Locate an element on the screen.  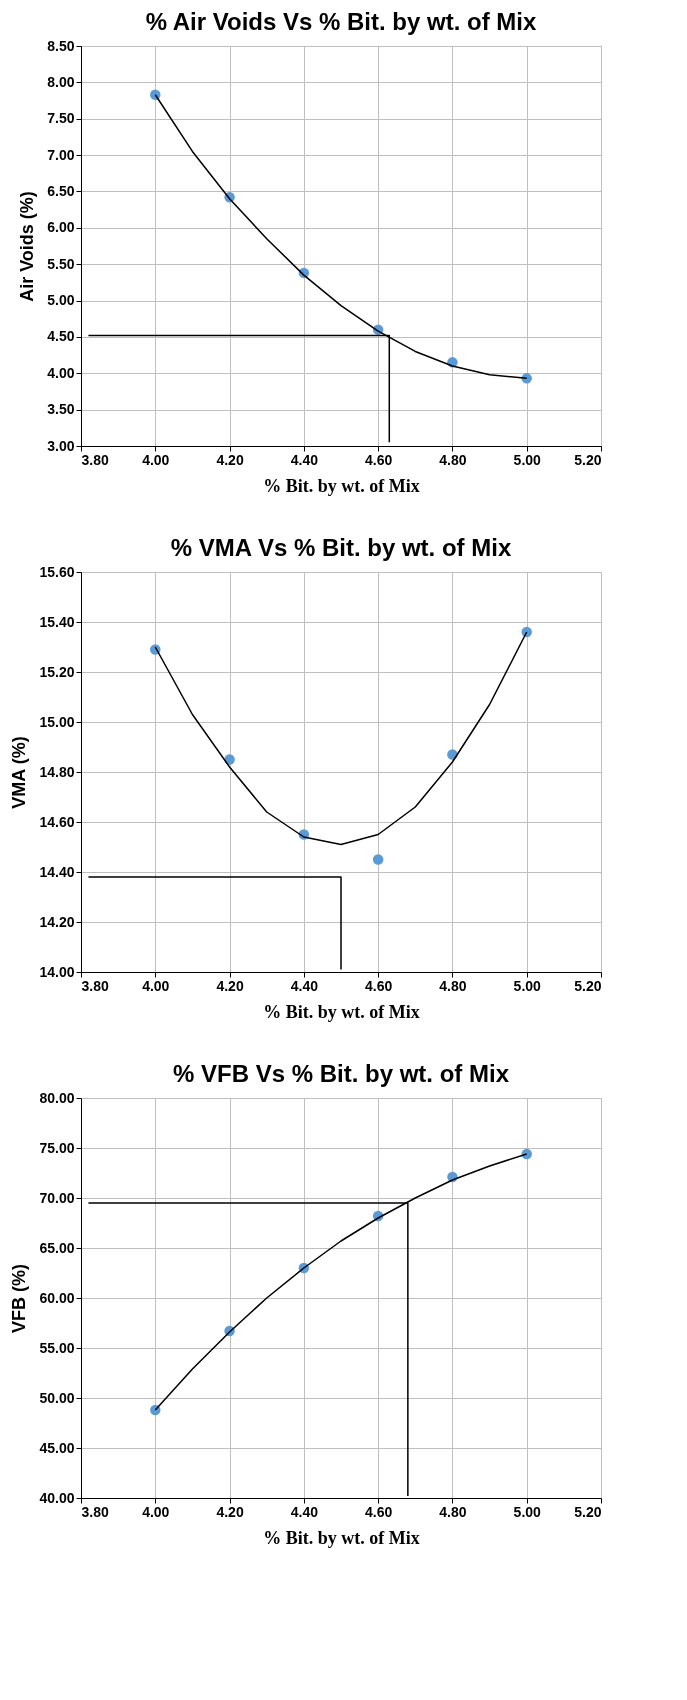
y-tick-label: 7.00 is located at coordinates (61, 154).